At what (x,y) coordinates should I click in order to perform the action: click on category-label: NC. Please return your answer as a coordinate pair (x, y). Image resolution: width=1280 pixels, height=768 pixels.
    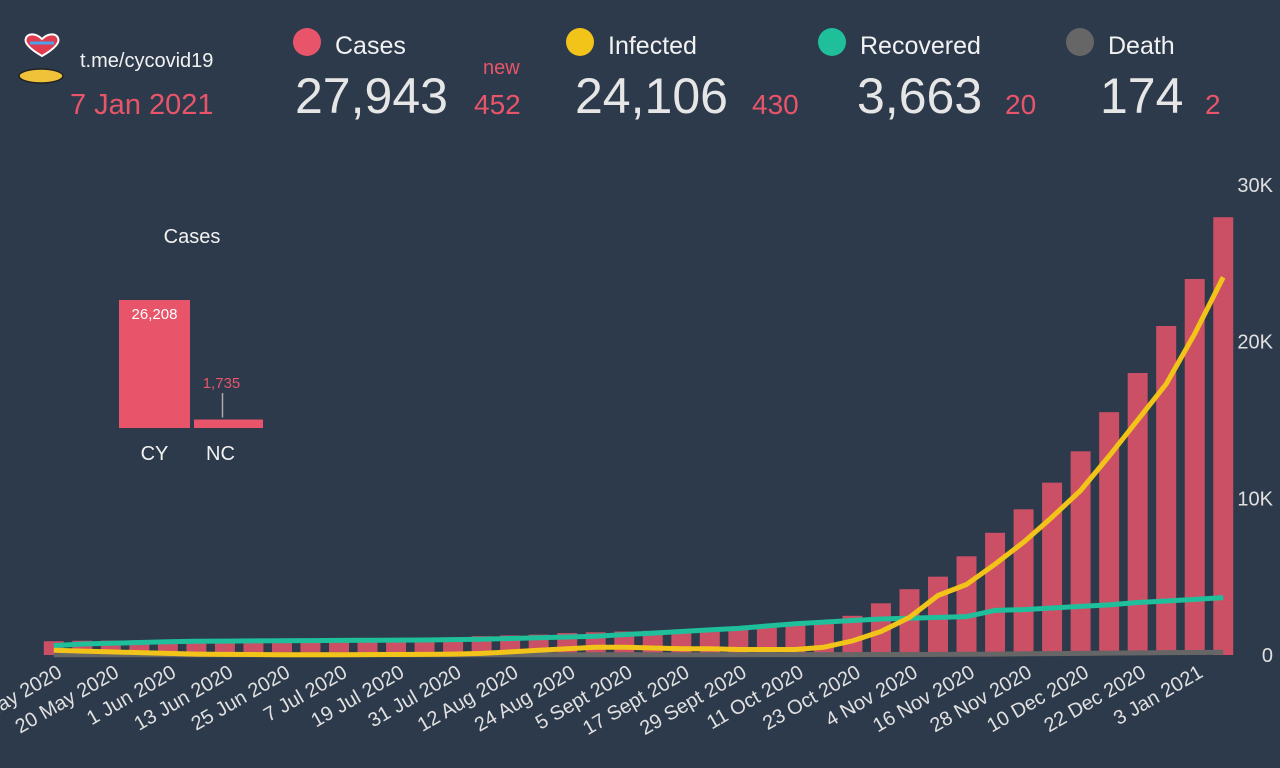
    Looking at the image, I should click on (220, 454).